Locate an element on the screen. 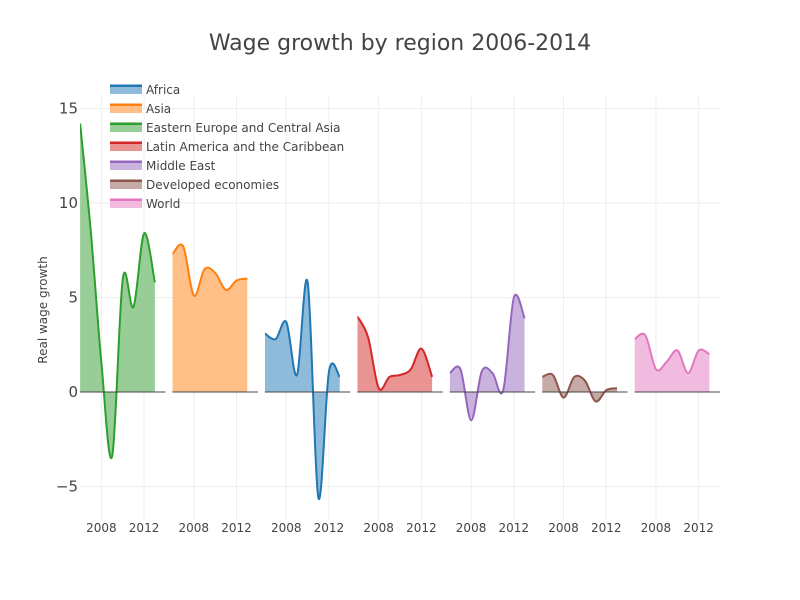  legend-item: Middle East is located at coordinates (163, 166).